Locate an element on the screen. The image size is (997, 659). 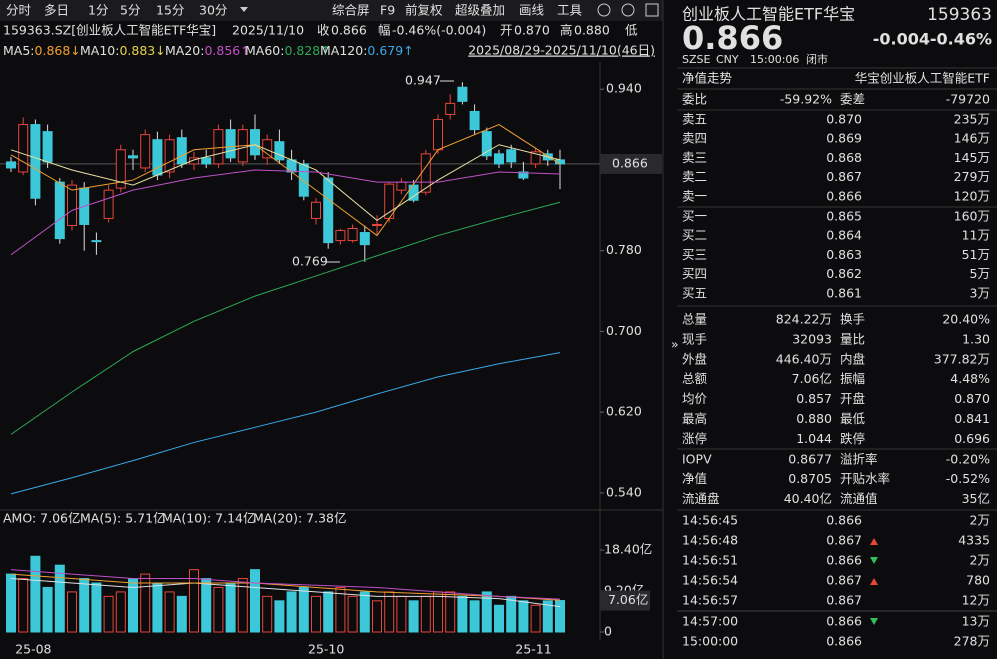
volume-legend: MA(10): 7.14亿 is located at coordinates (209, 518).